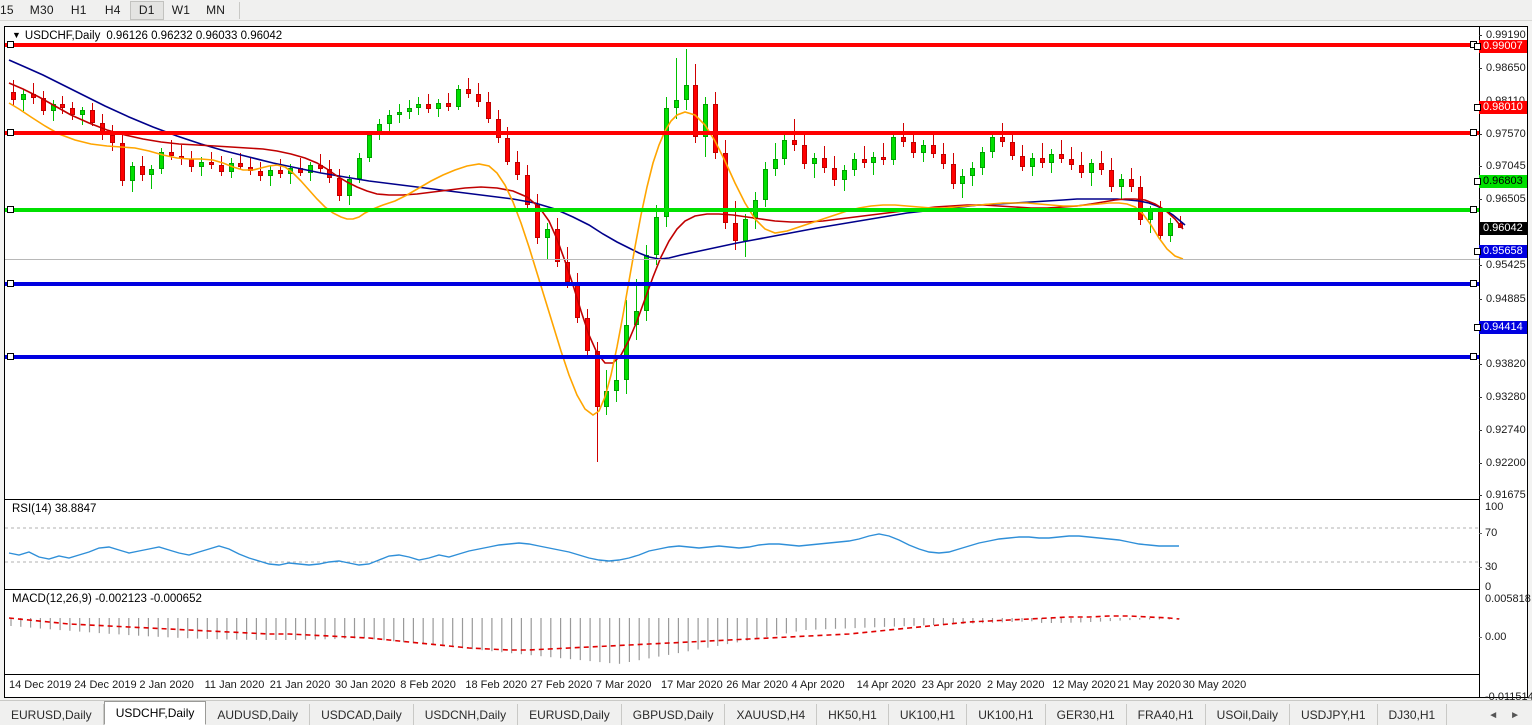 The height and width of the screenshot is (725, 1532). What do you see at coordinates (1503, 495) in the screenshot?
I see `price-axis-tick: 0.91675` at bounding box center [1503, 495].